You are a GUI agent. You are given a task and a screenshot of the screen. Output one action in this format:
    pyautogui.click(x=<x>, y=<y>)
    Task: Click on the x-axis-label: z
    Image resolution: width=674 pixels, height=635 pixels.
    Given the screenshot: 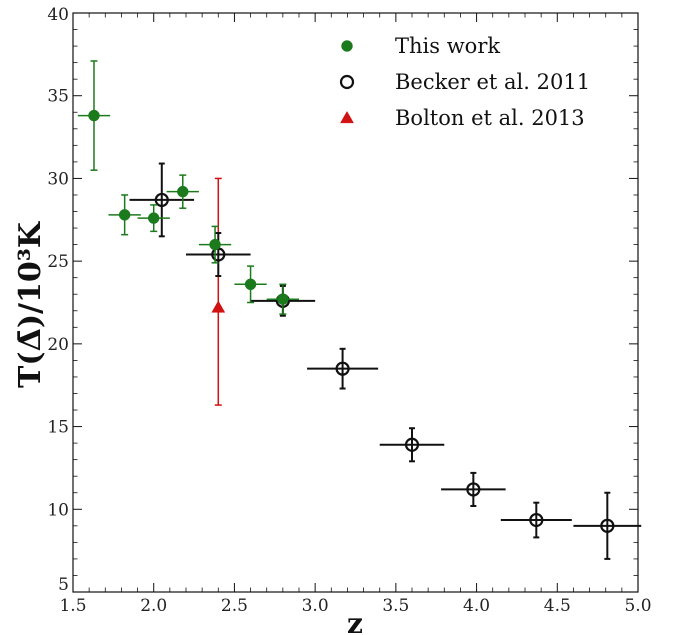 What is the action you would take?
    pyautogui.click(x=355, y=621)
    